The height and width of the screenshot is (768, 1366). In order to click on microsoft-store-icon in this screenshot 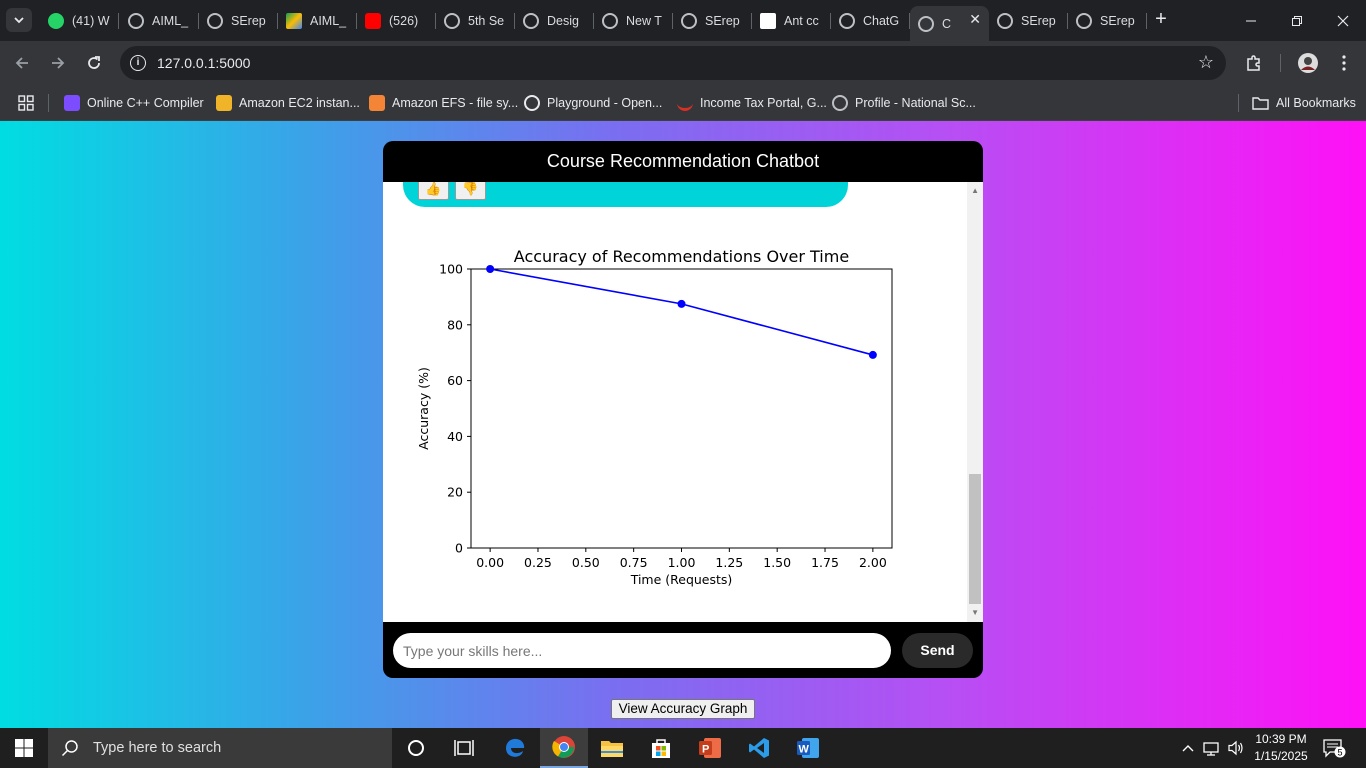, I will do `click(661, 748)`.